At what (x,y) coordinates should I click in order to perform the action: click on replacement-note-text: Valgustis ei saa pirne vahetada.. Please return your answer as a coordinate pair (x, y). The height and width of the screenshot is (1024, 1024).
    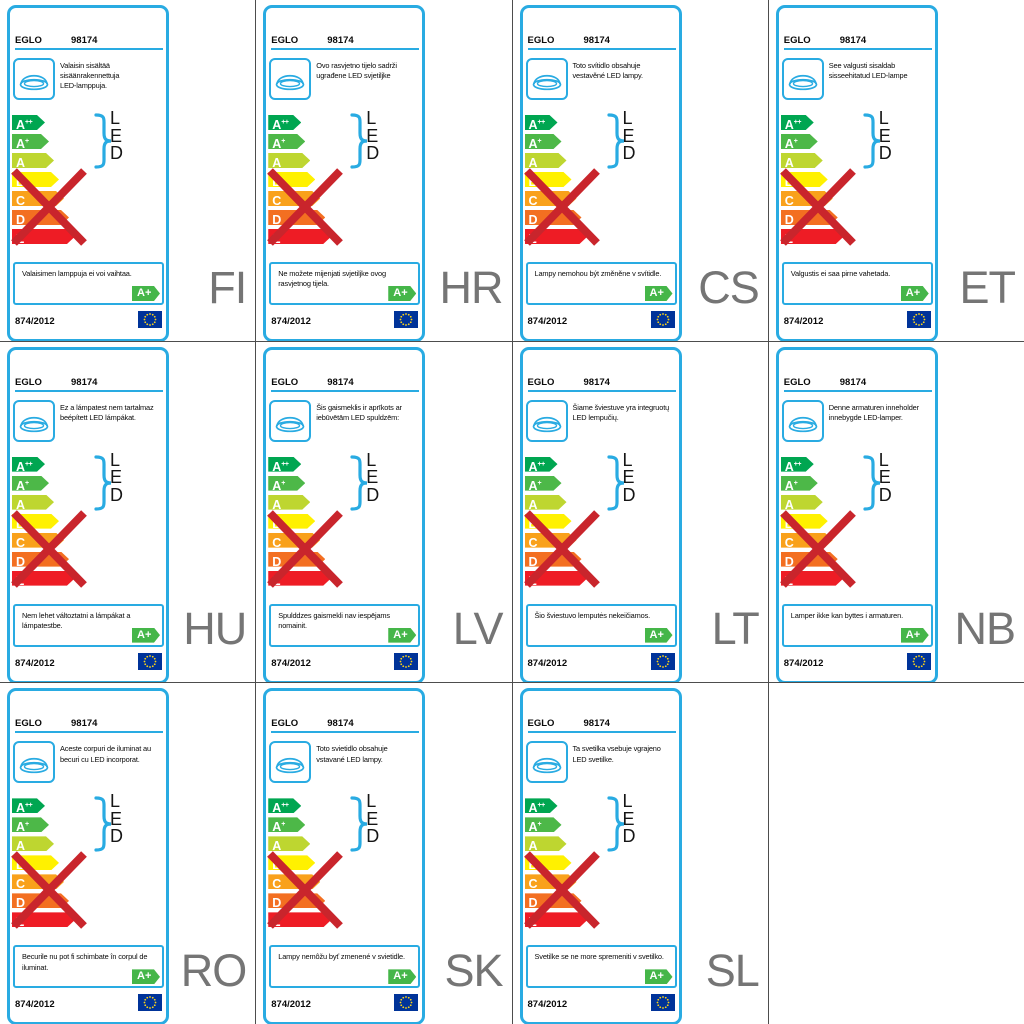
    Looking at the image, I should click on (840, 273).